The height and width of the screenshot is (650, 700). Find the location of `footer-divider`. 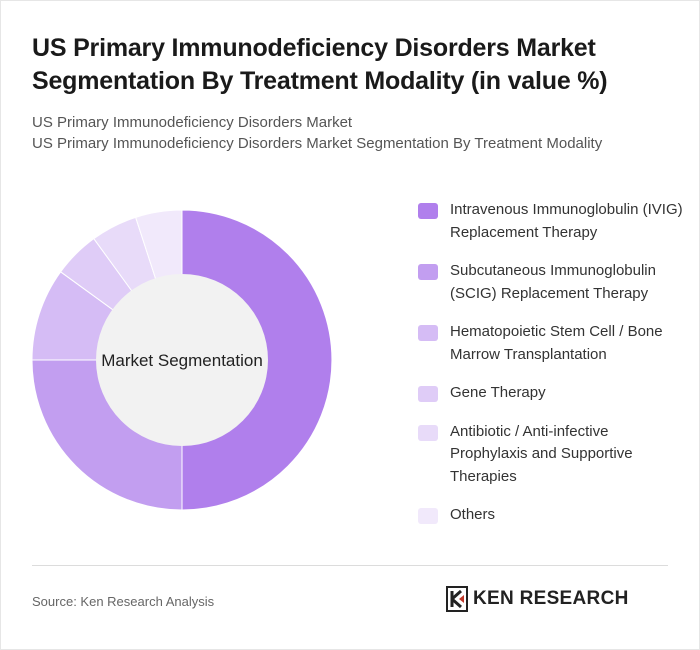

footer-divider is located at coordinates (350, 565).